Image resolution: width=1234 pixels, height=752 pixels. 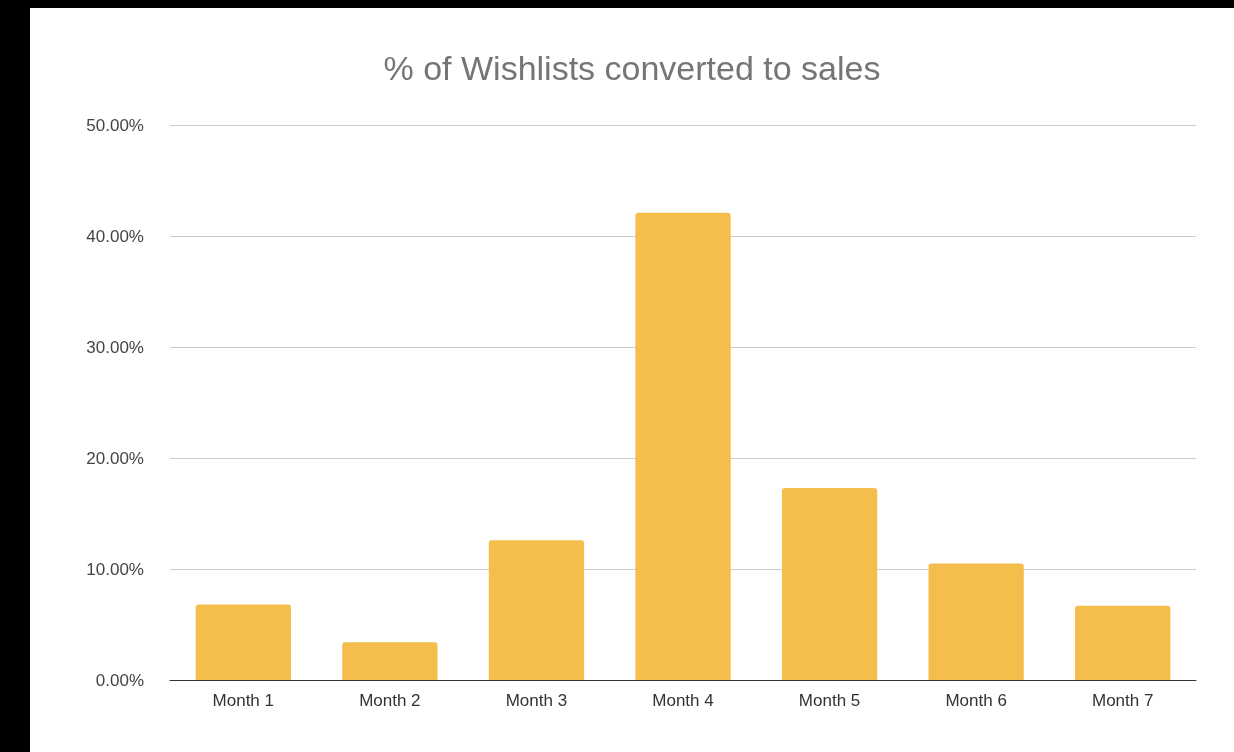 I want to click on y-tick-label: 50.00%, so click(x=115, y=125).